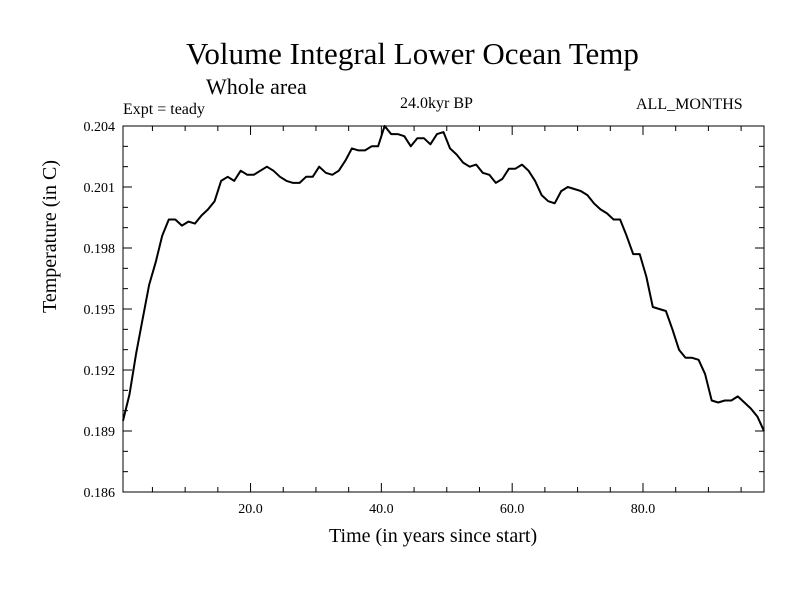 The width and height of the screenshot is (800, 600). Describe the element at coordinates (412, 53) in the screenshot. I see `chart-title: Volume Integral Lower Ocean Temp` at that location.